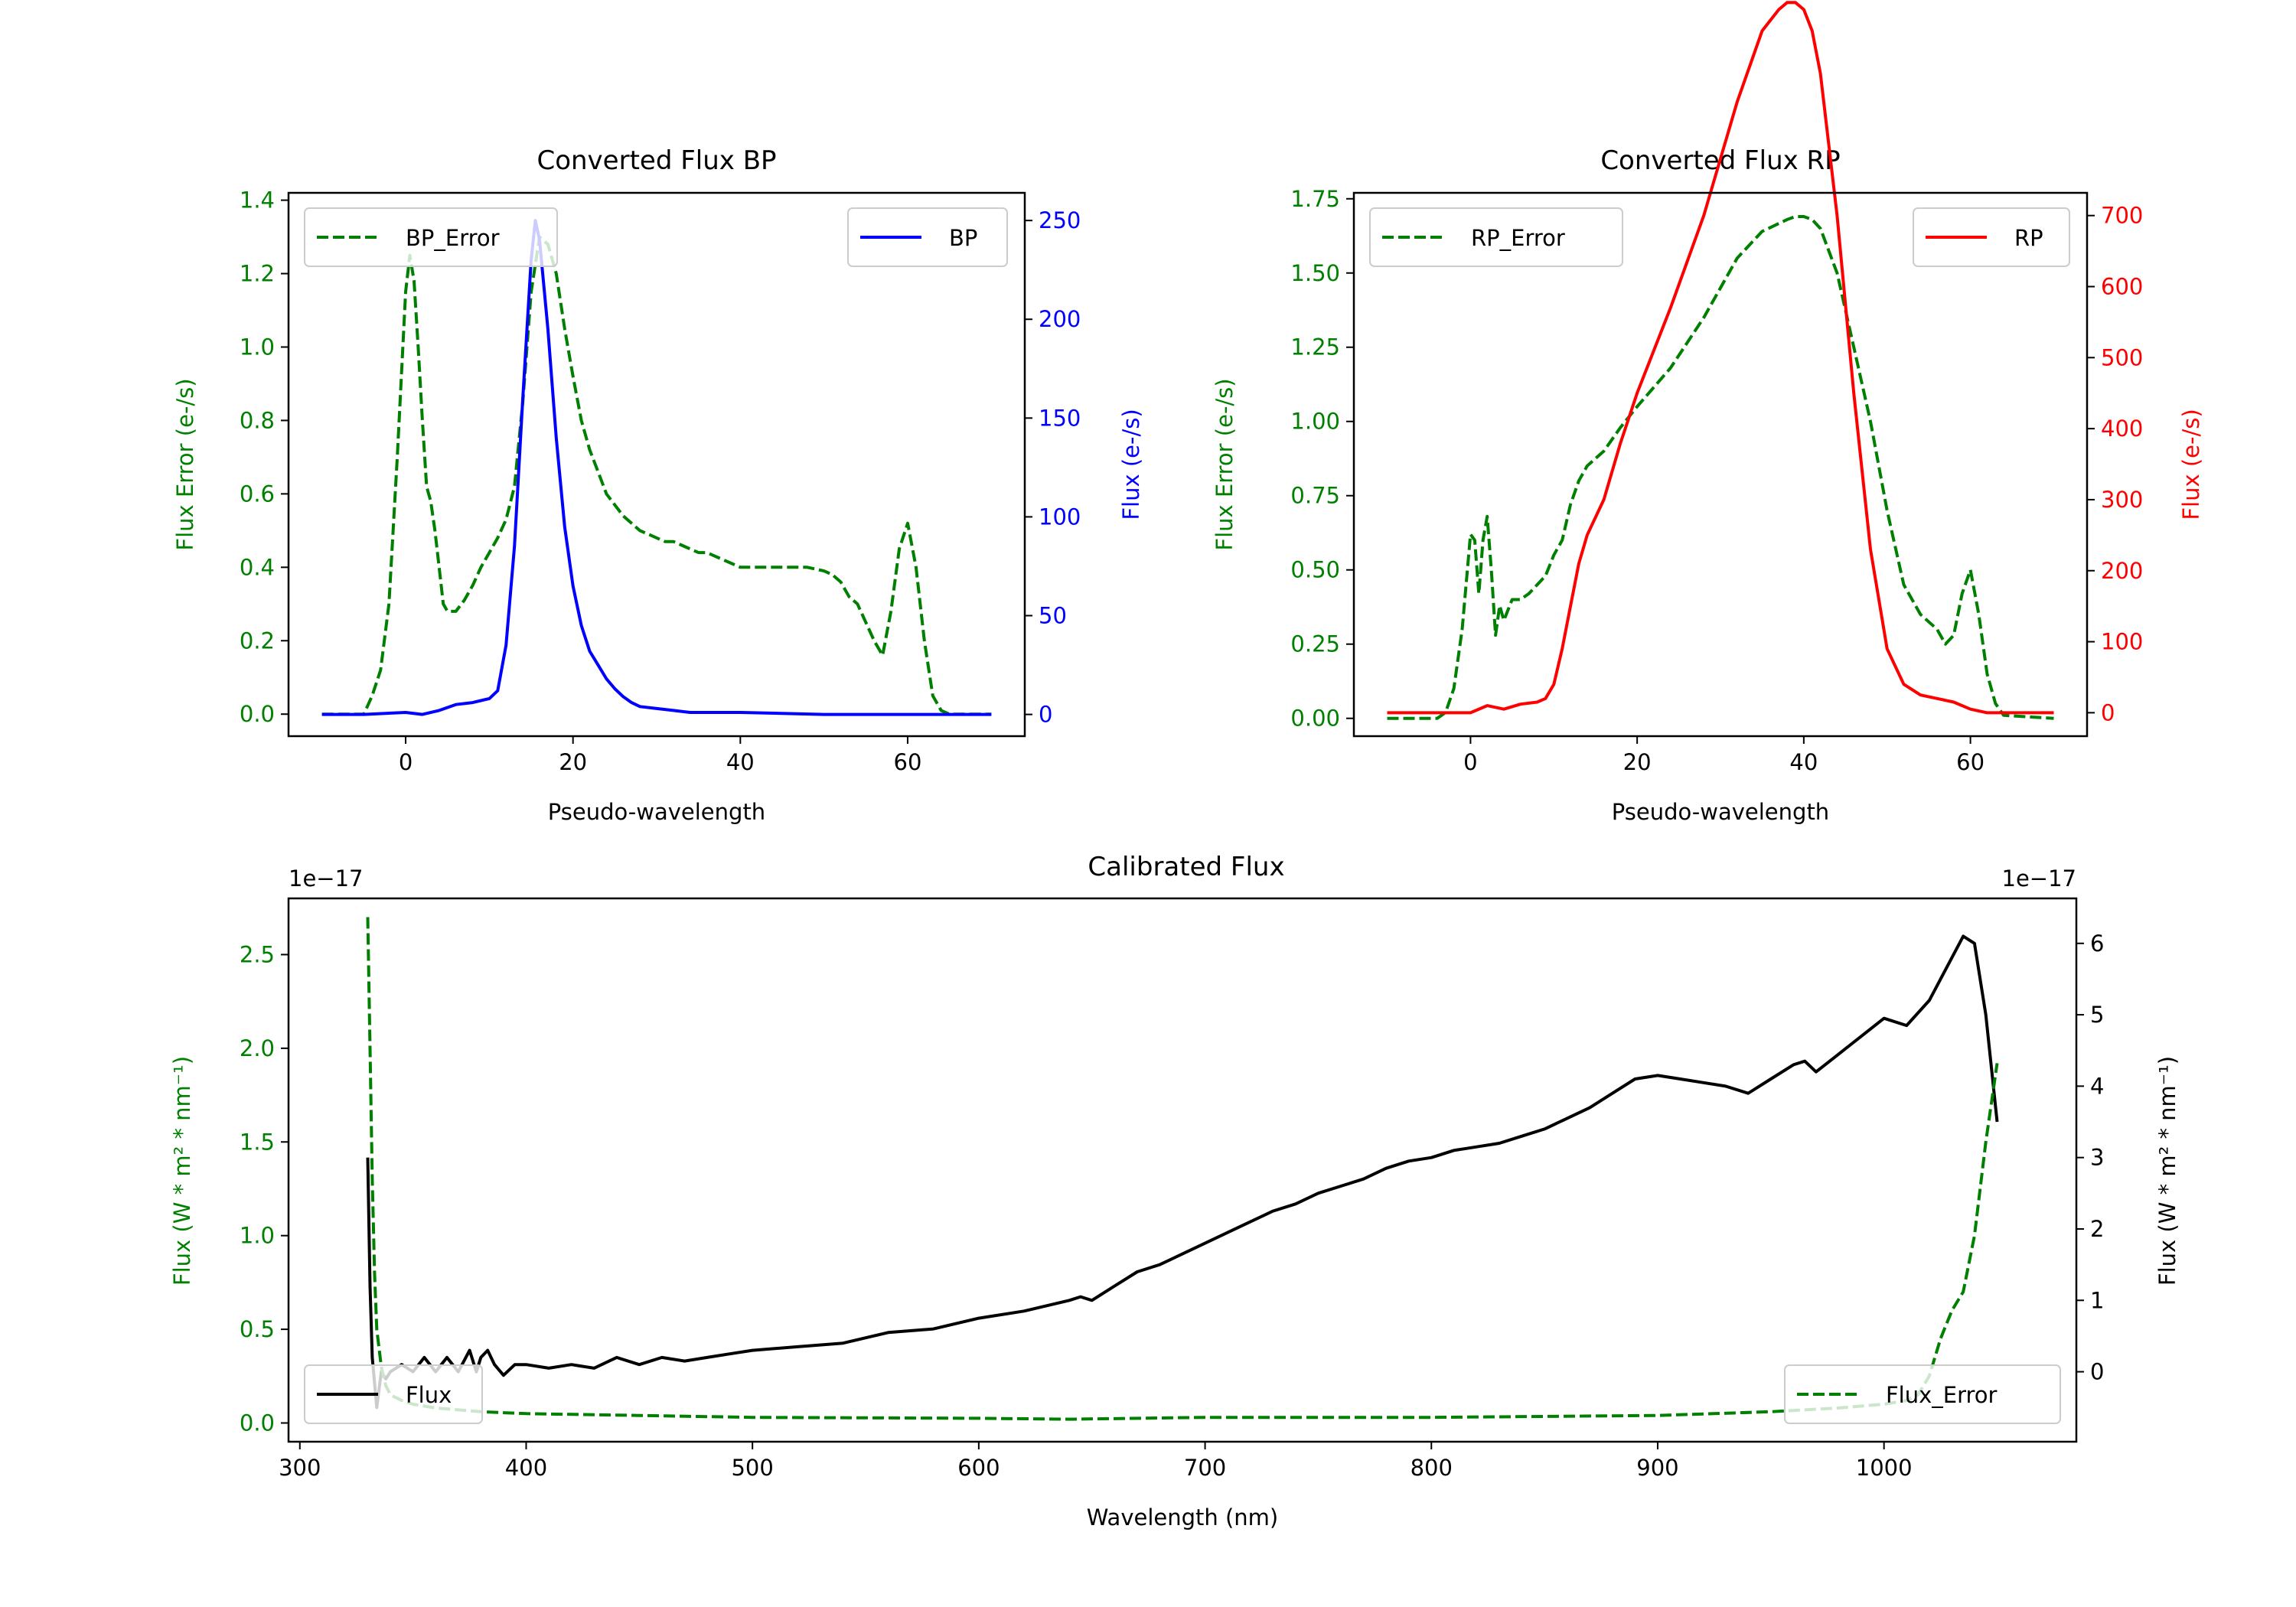  What do you see at coordinates (1315, 422) in the screenshot?
I see `rp-y-tick-label-left: 1.00` at bounding box center [1315, 422].